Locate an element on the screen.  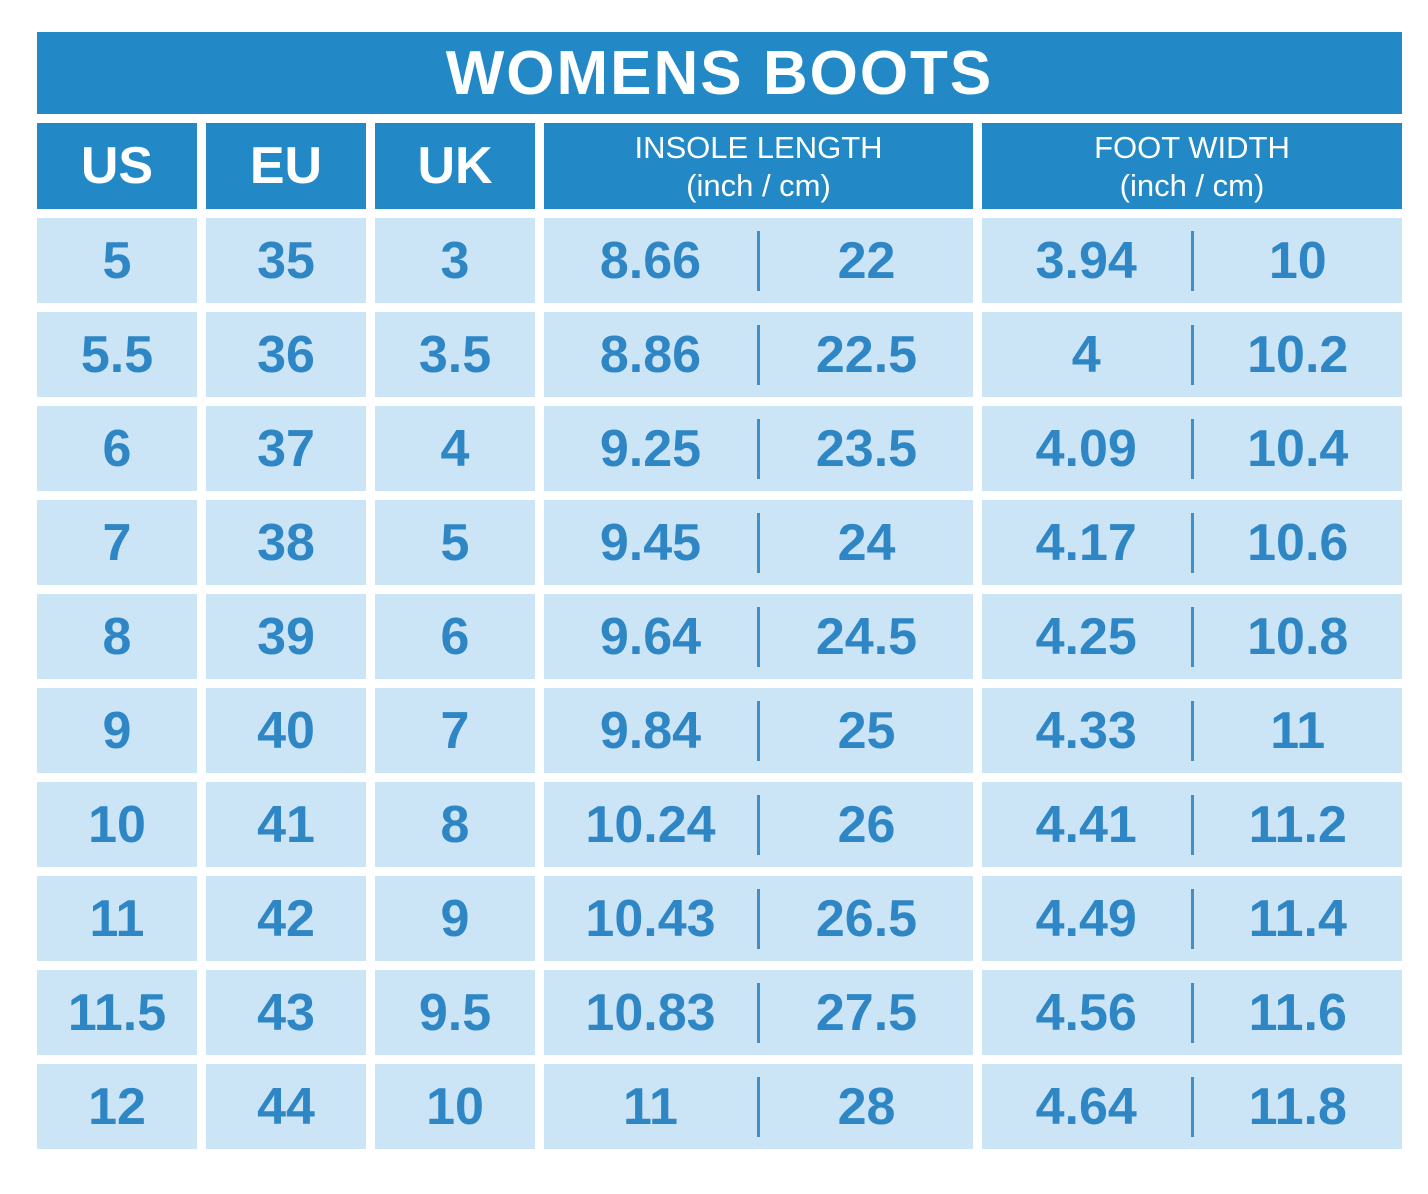
table-row: 12 44 10 11 28 4.64 11.8 is located at coordinates (719, 1106).